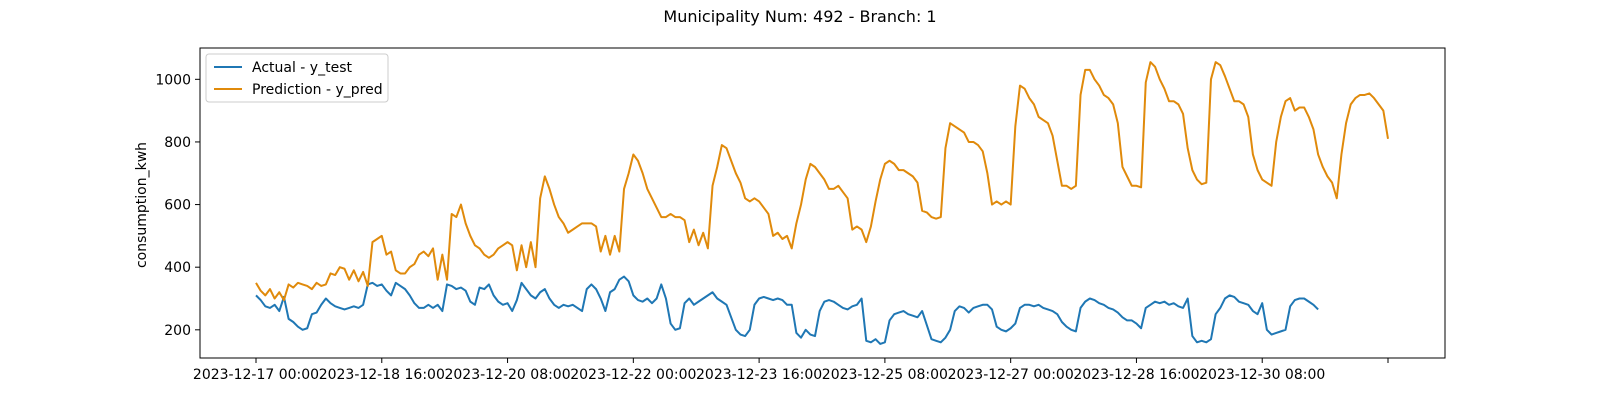  I want to click on legend-label-1: Actual - y_test, so click(302, 68).